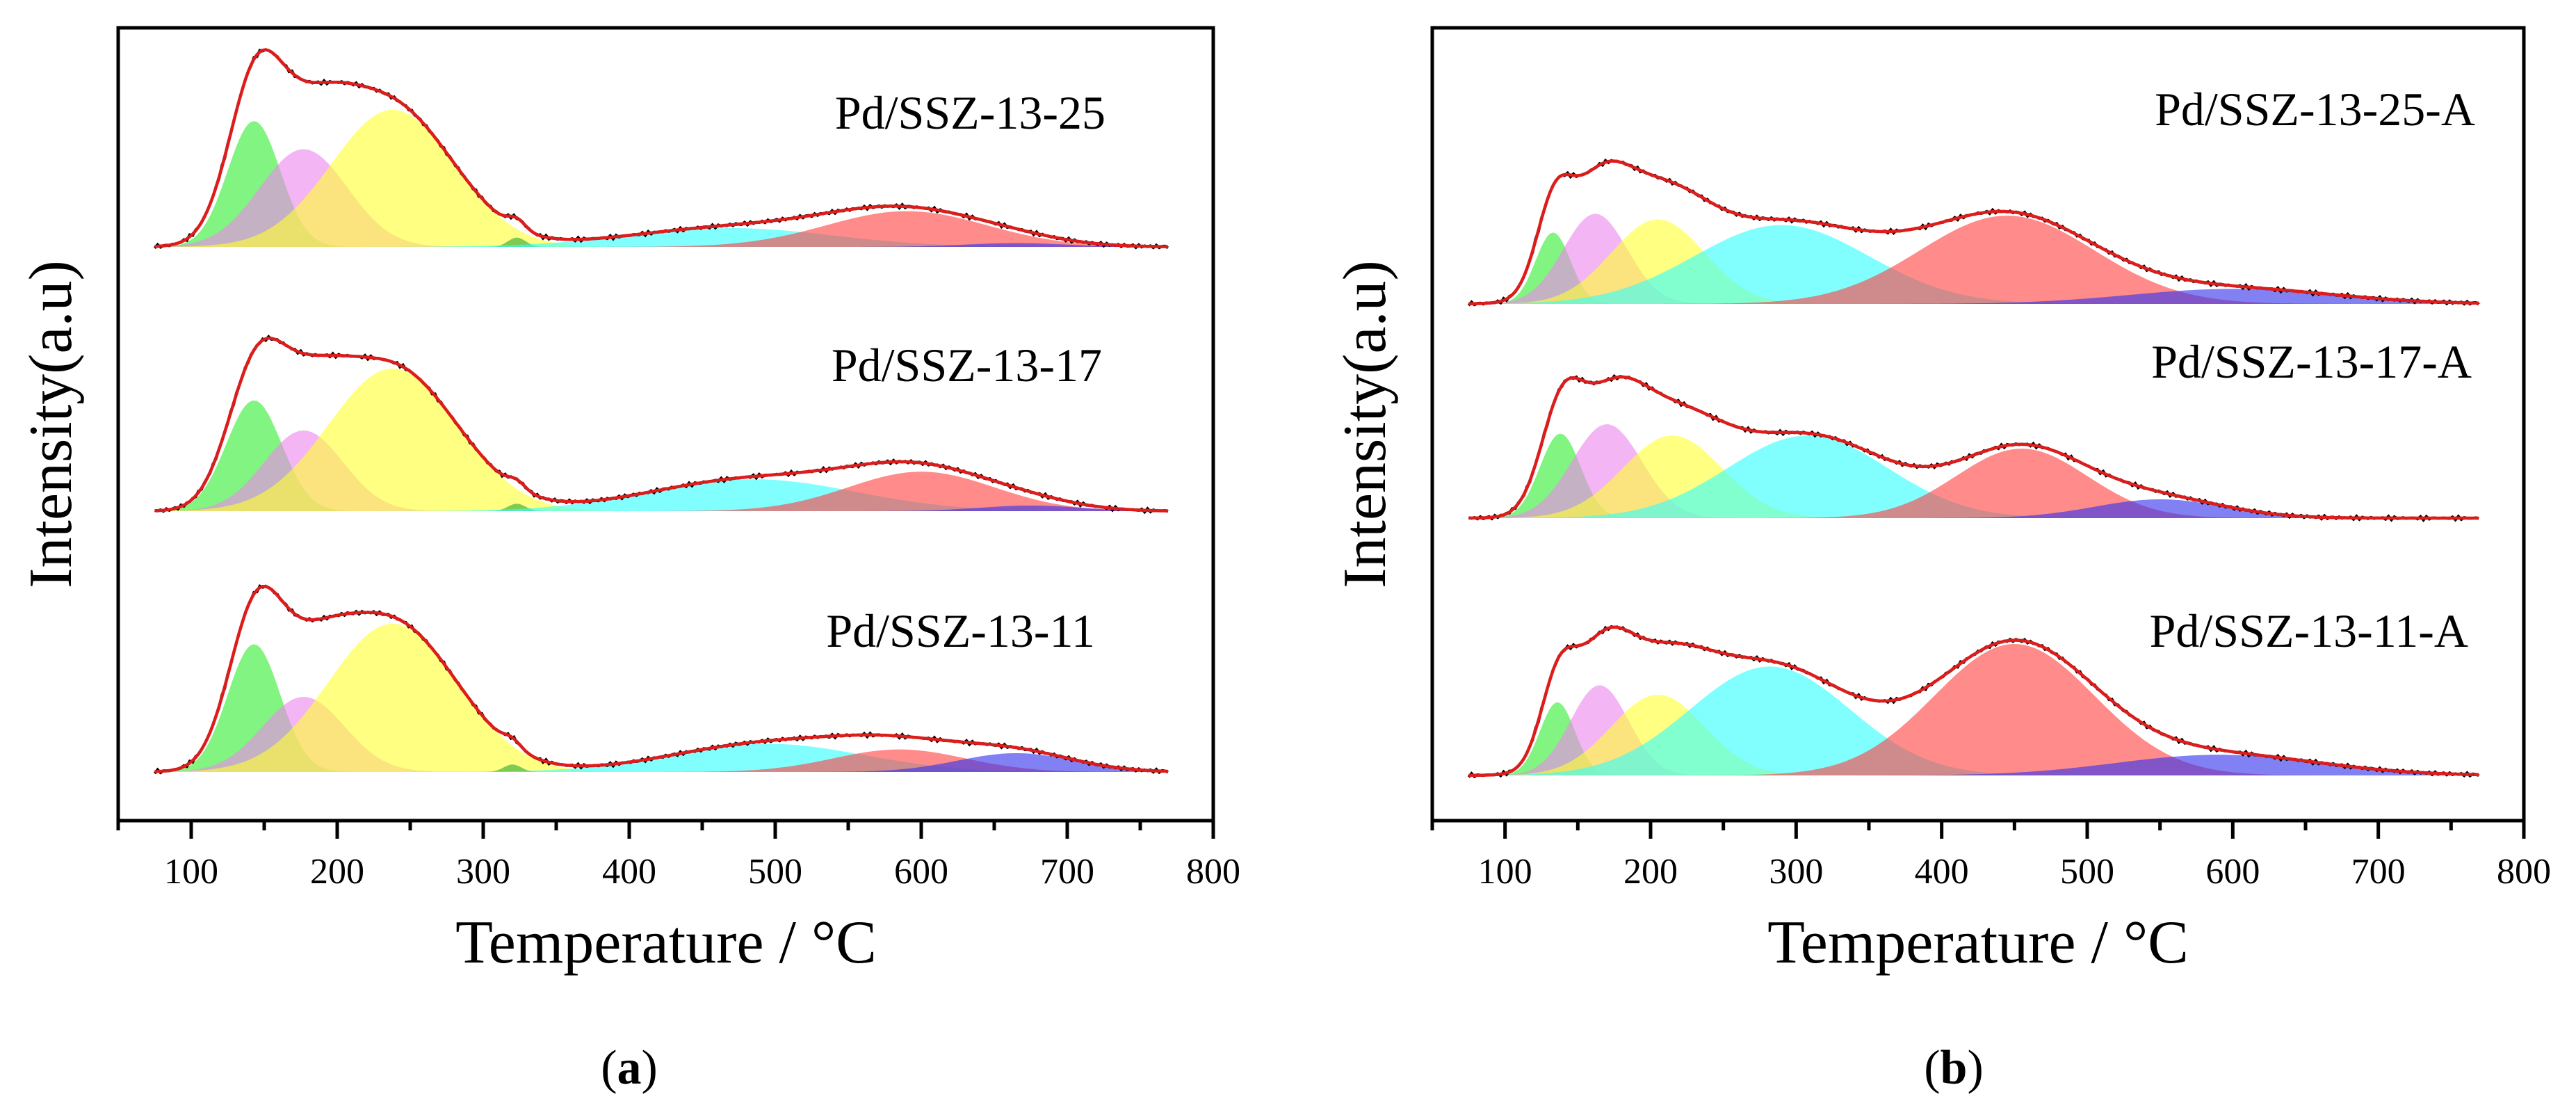 Image resolution: width=2576 pixels, height=1119 pixels. I want to click on sample-label: Pd/SSZ-13-25, so click(970, 112).